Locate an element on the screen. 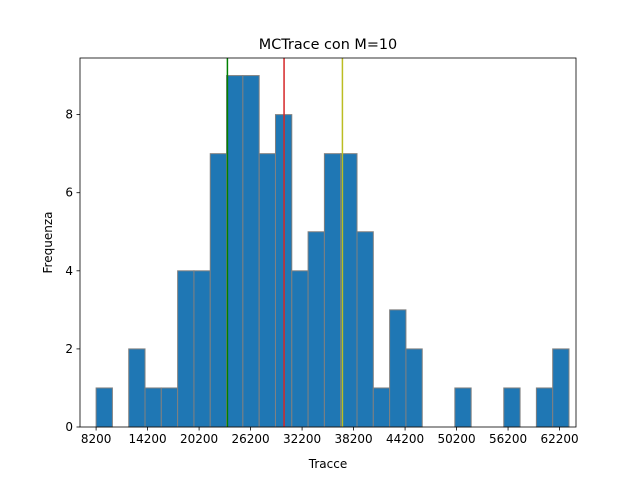  x-tick-label: 44200 is located at coordinates (405, 439).